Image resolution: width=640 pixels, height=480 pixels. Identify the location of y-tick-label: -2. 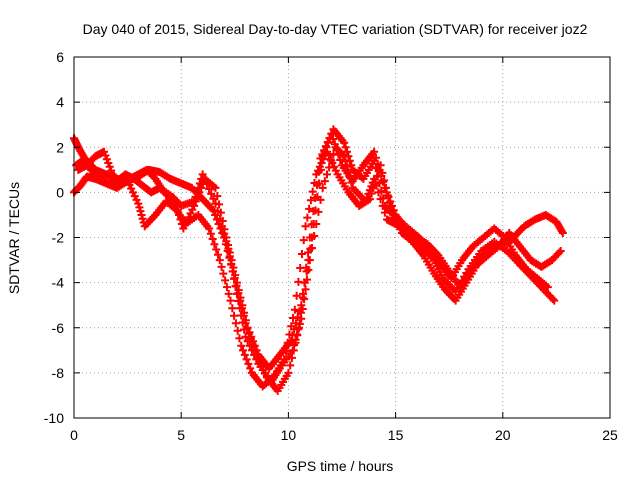
(58, 238).